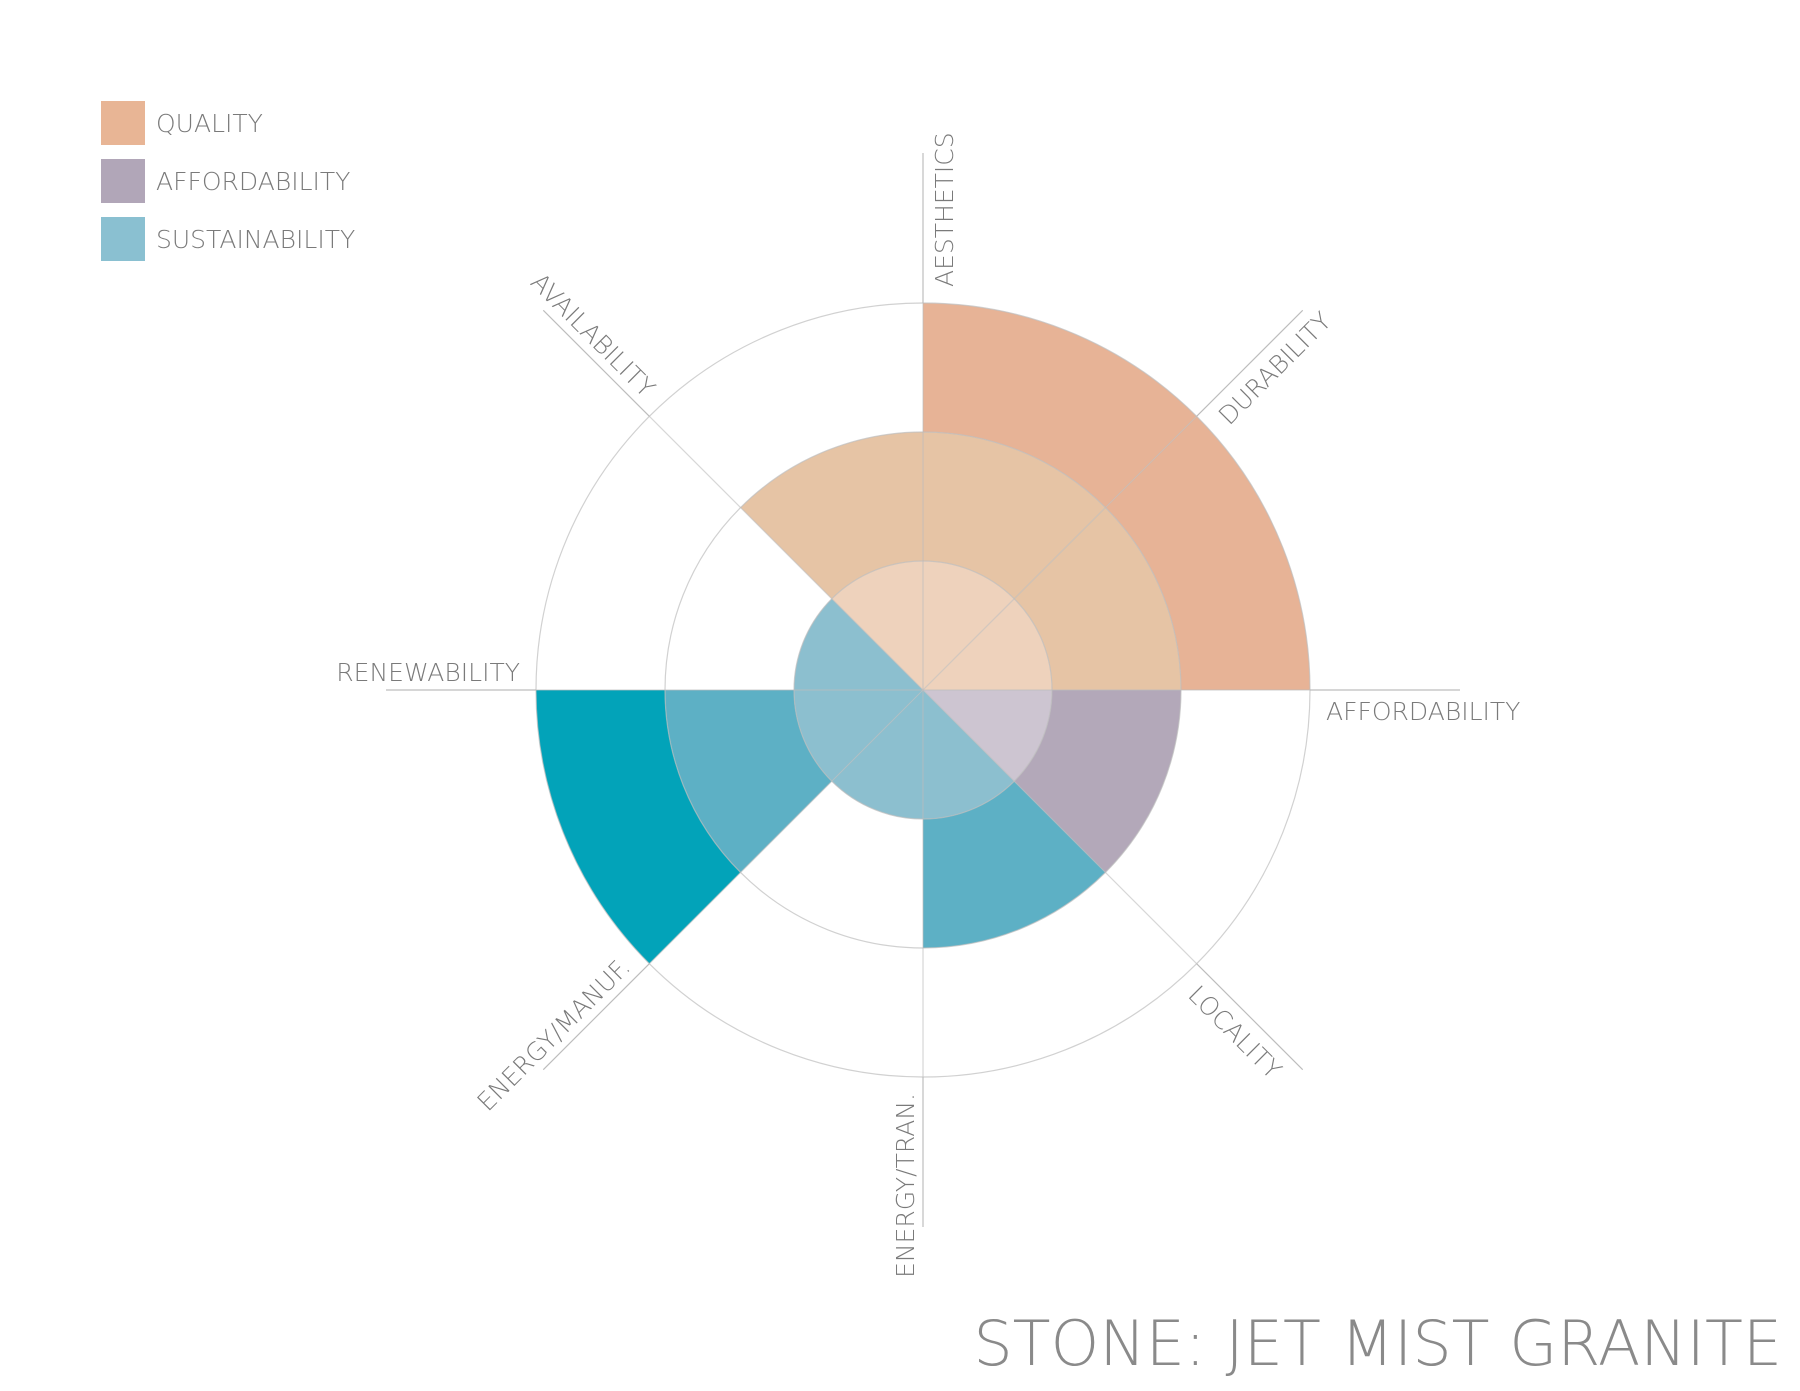 This screenshot has width=1800, height=1391. I want to click on chart-title: STONE: JET MIST GRANITE, so click(1377, 1343).